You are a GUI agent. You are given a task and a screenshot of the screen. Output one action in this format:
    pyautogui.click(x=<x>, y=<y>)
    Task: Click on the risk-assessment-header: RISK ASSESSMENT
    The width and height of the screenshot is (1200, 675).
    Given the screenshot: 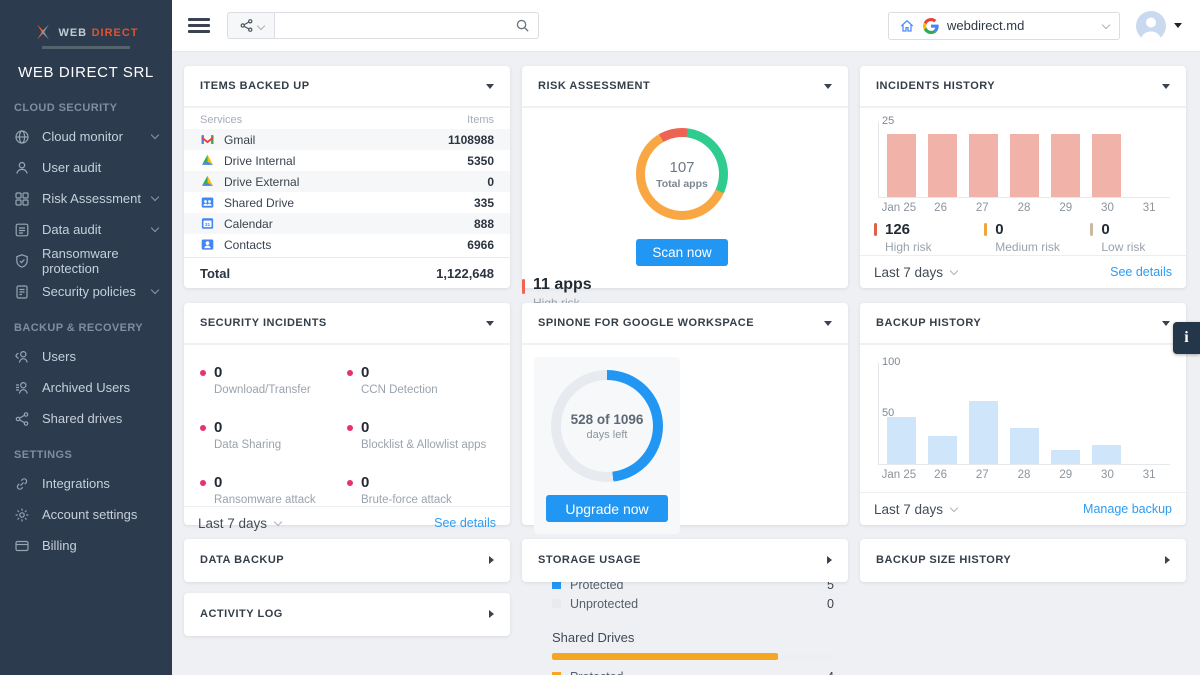 What is the action you would take?
    pyautogui.click(x=685, y=87)
    